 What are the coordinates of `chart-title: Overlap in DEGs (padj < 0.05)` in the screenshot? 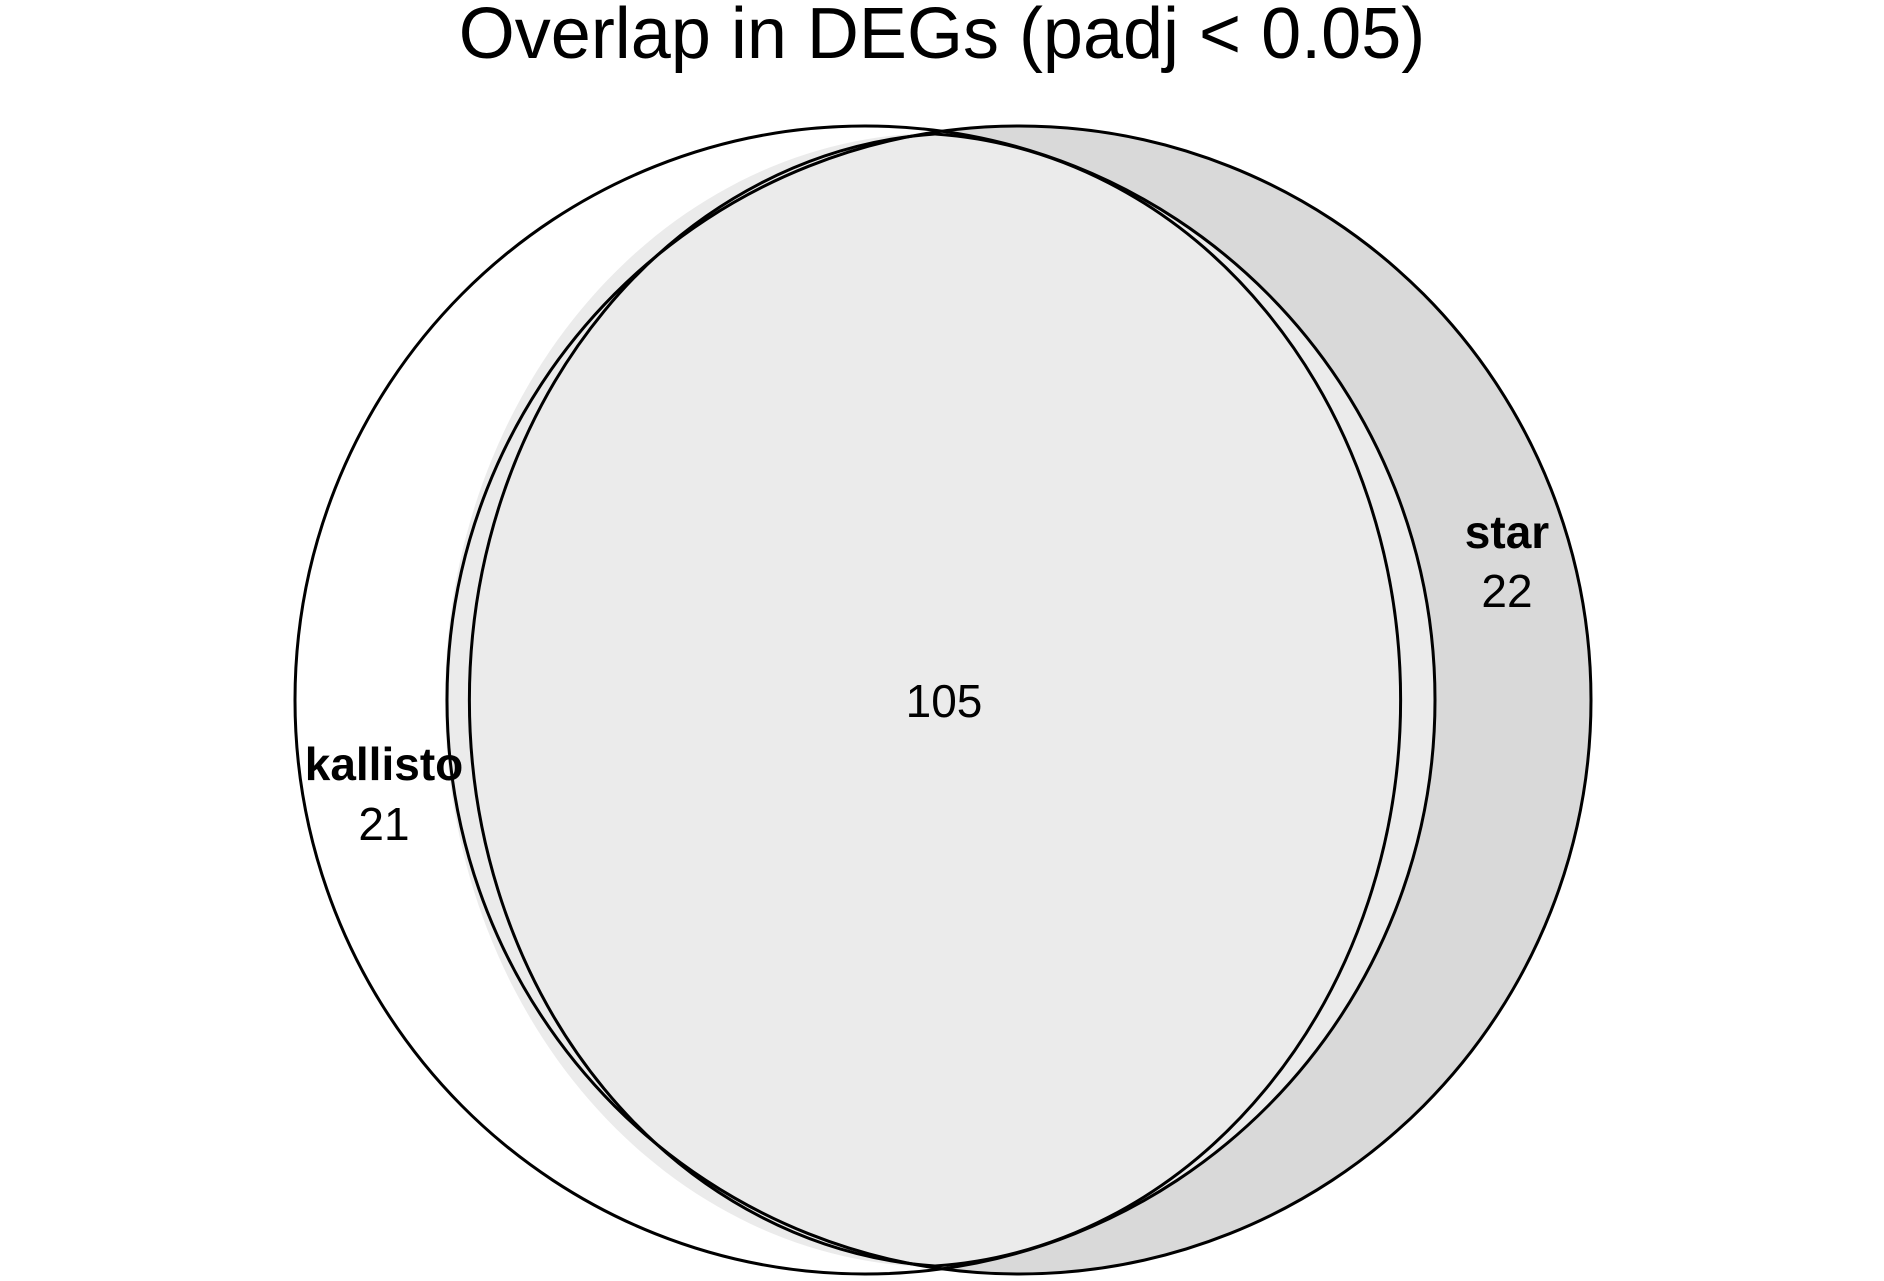 It's located at (942, 37).